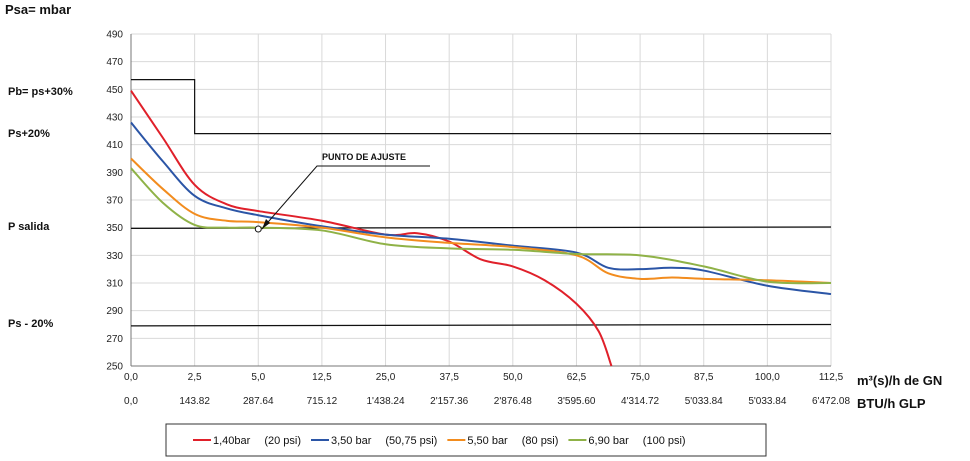  Describe the element at coordinates (131, 401) in the screenshot. I see `x-tick-label-glp: 0,0` at that location.